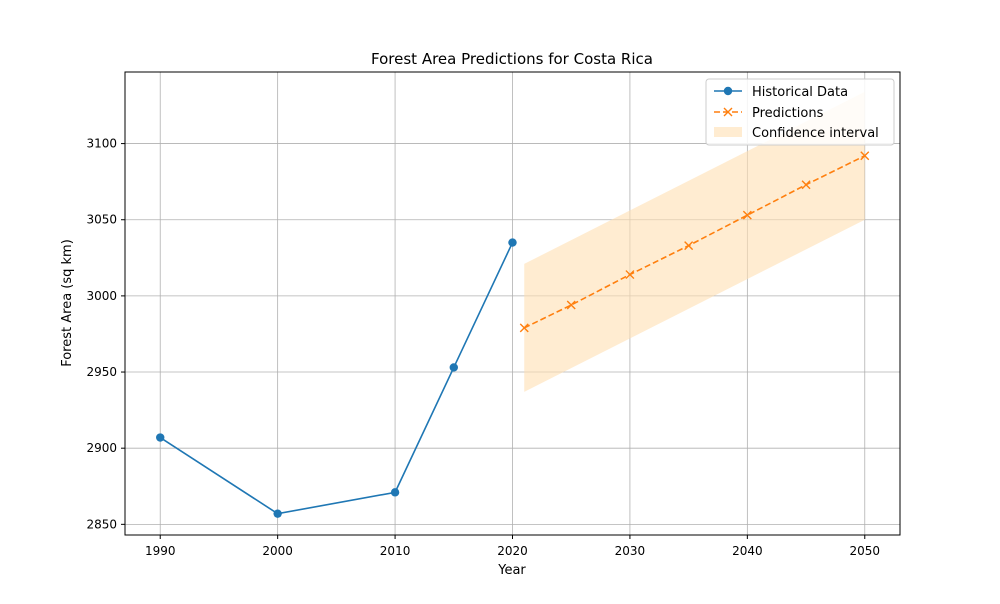  What do you see at coordinates (101, 372) in the screenshot?
I see `y-tick-label: 2950` at bounding box center [101, 372].